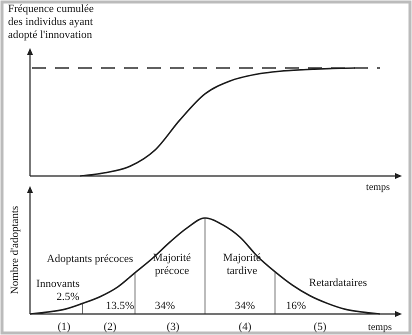 The height and width of the screenshot is (335, 412). Describe the element at coordinates (110, 327) in the screenshot. I see `text: (2)` at that location.